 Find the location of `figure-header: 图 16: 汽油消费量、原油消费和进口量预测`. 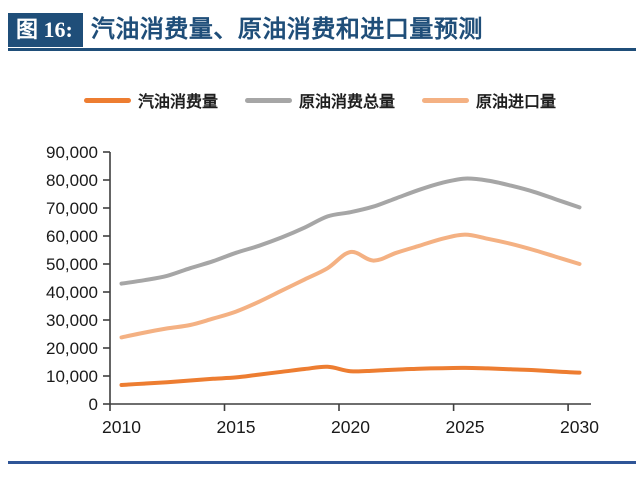

figure-header: 图 16: 汽油消费量、原油消费和进口量预测 is located at coordinates (245, 30).